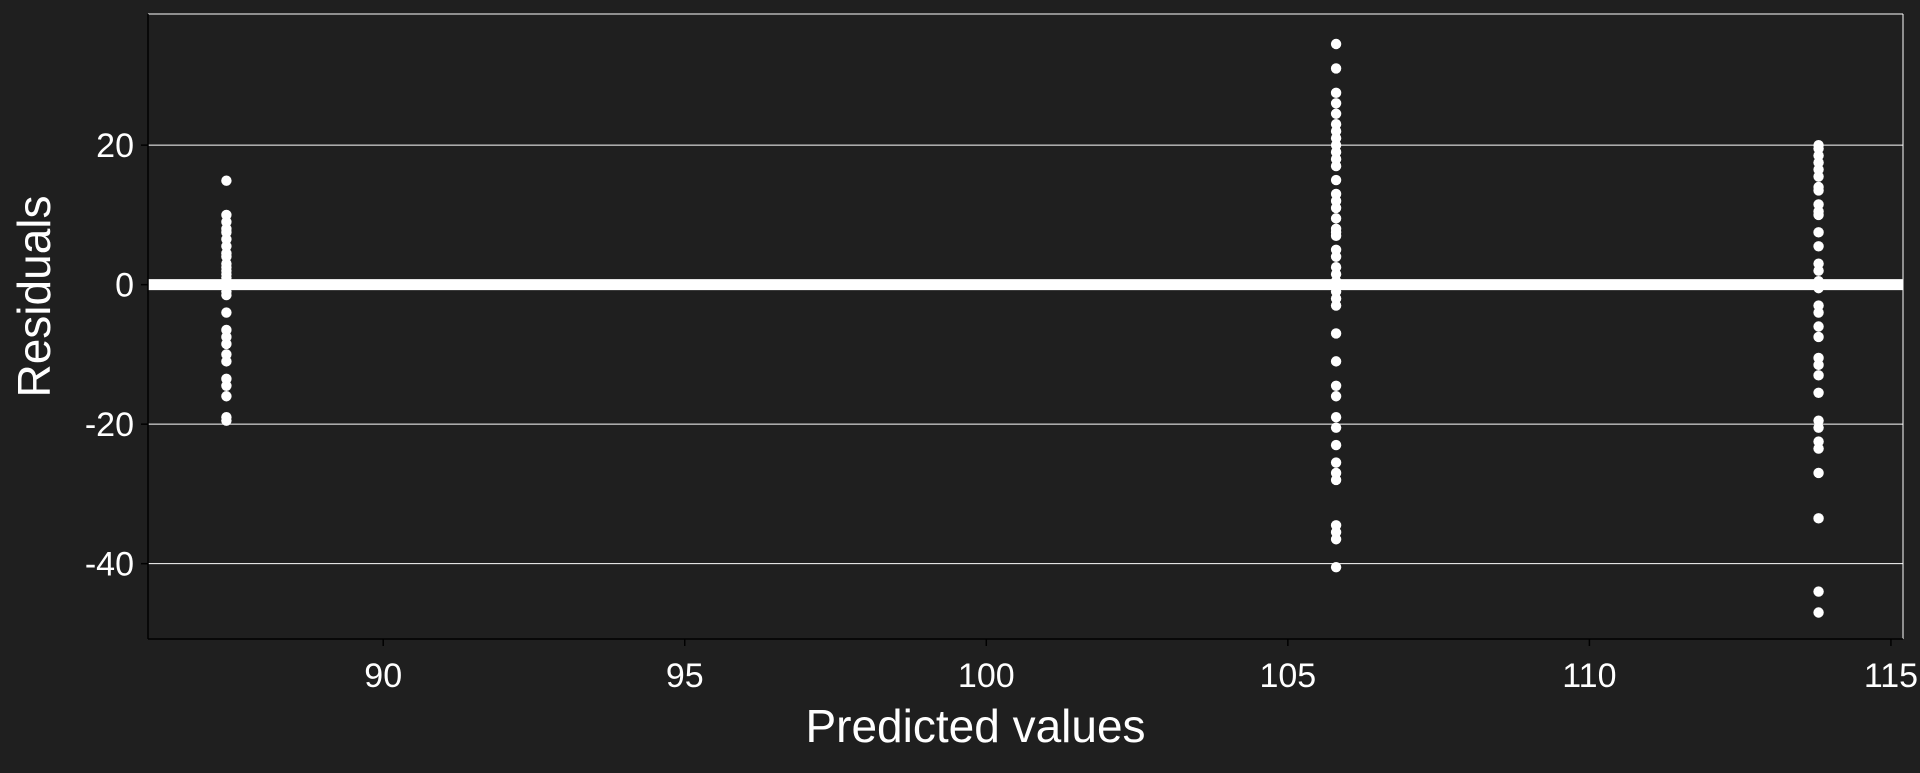 The width and height of the screenshot is (1920, 773). I want to click on x-tick-label-95: 95, so click(685, 676).